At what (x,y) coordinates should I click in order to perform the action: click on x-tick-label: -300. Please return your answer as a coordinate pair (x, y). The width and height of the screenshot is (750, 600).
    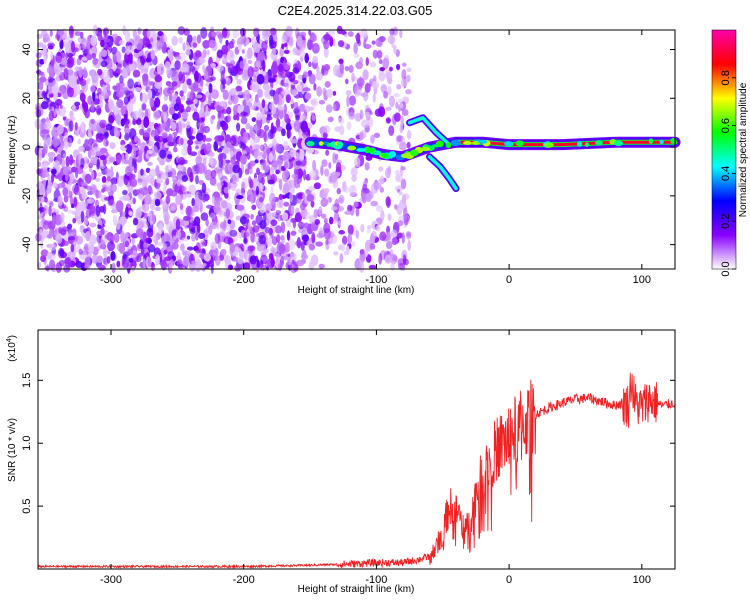
    Looking at the image, I should click on (111, 580).